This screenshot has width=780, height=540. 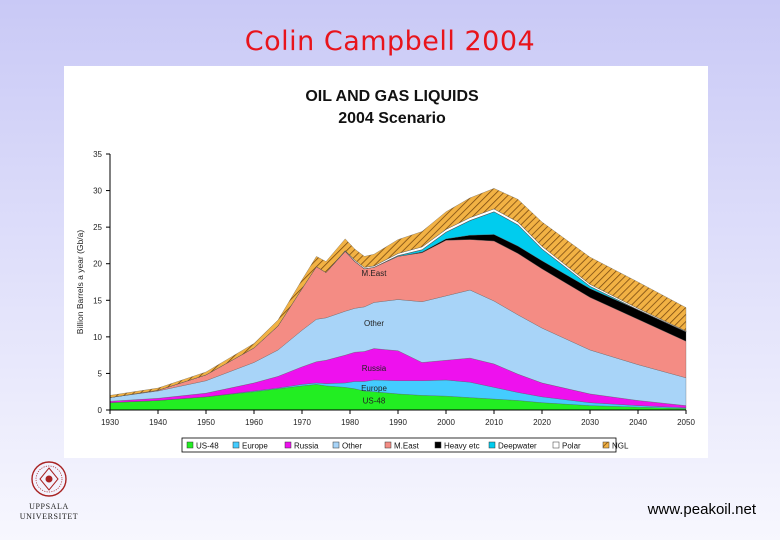 I want to click on legend-label-us-48: US-48, so click(x=207, y=446).